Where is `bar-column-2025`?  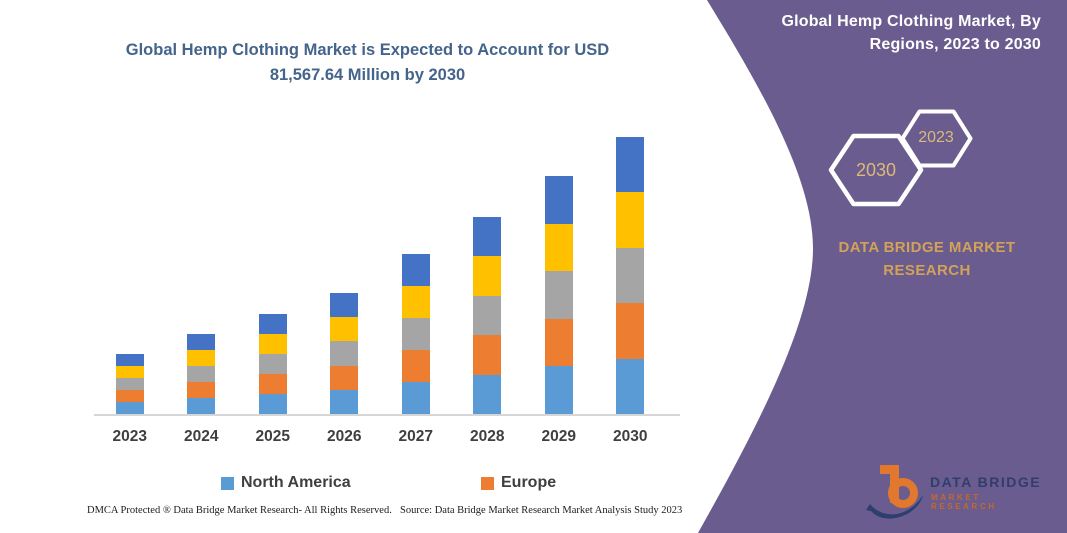 bar-column-2025 is located at coordinates (273, 275).